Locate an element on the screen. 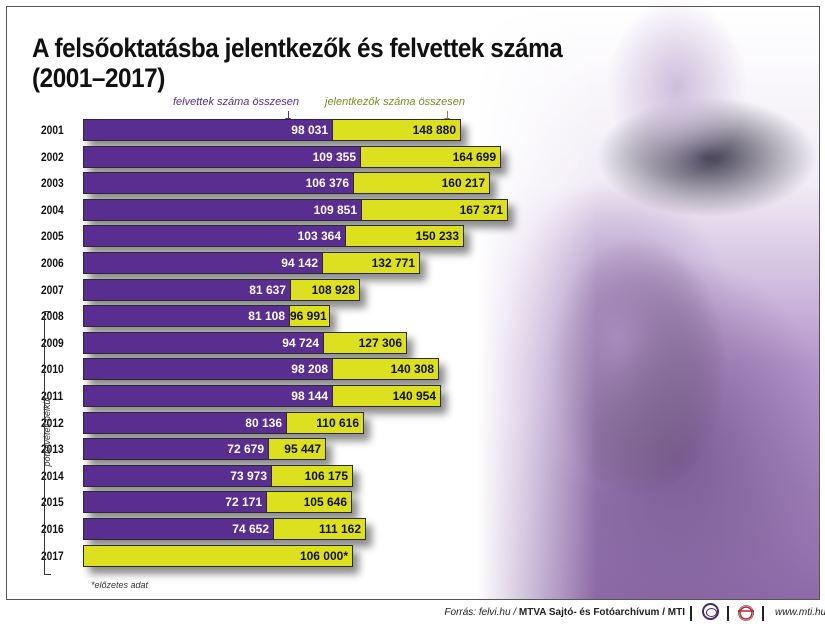 This screenshot has height=627, width=825. bar: 103 364 150 233 is located at coordinates (273, 236).